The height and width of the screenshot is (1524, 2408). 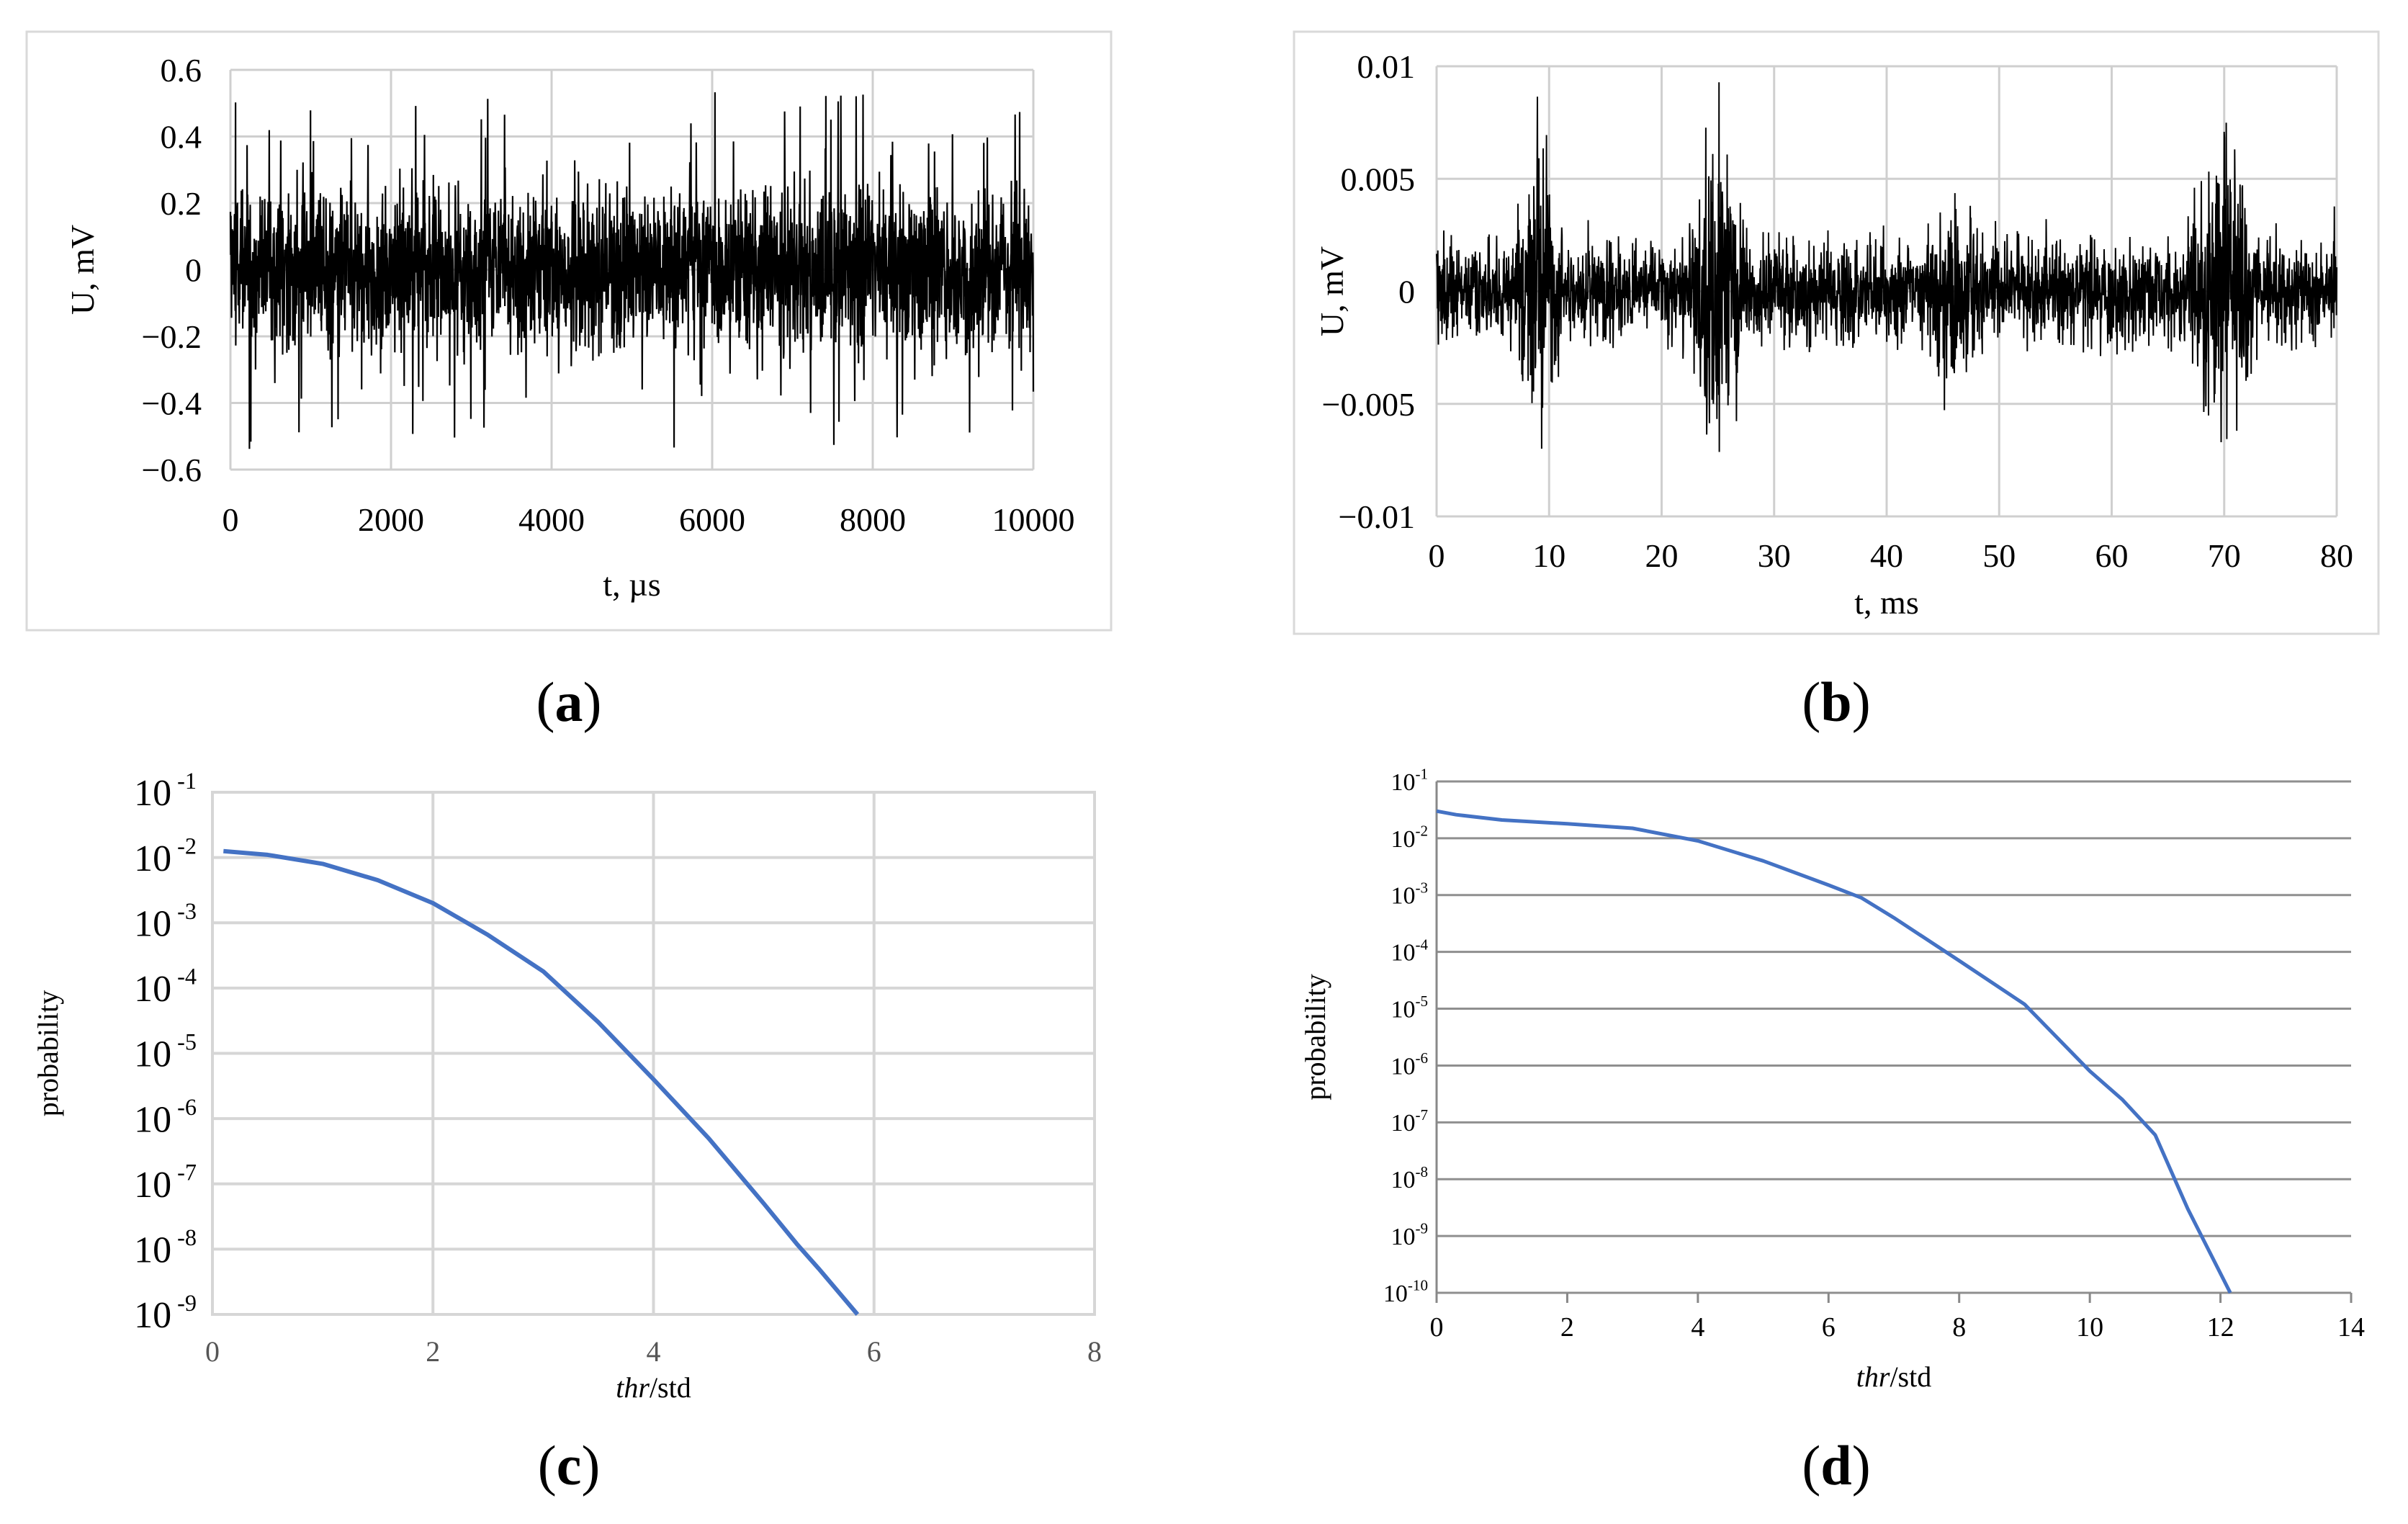 What do you see at coordinates (1437, 555) in the screenshot?
I see `chart-b-xtick: 0` at bounding box center [1437, 555].